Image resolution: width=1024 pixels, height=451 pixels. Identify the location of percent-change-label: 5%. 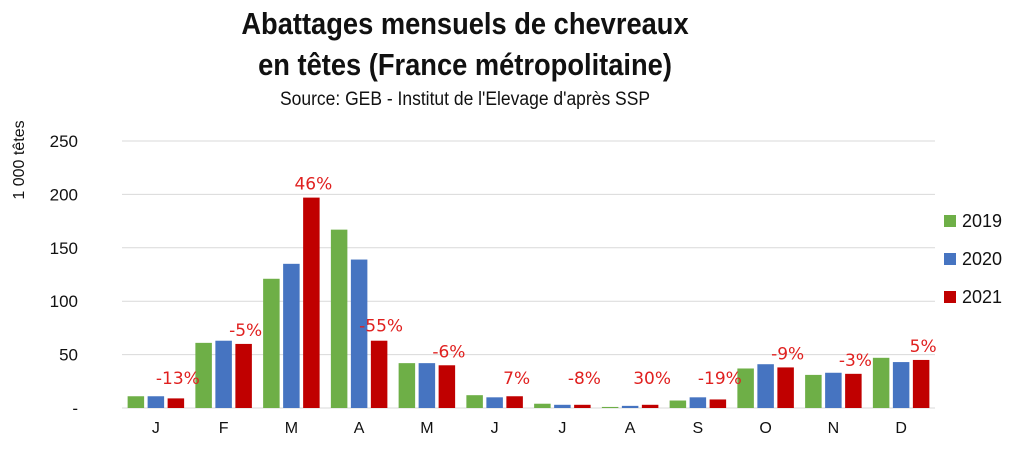
(923, 347).